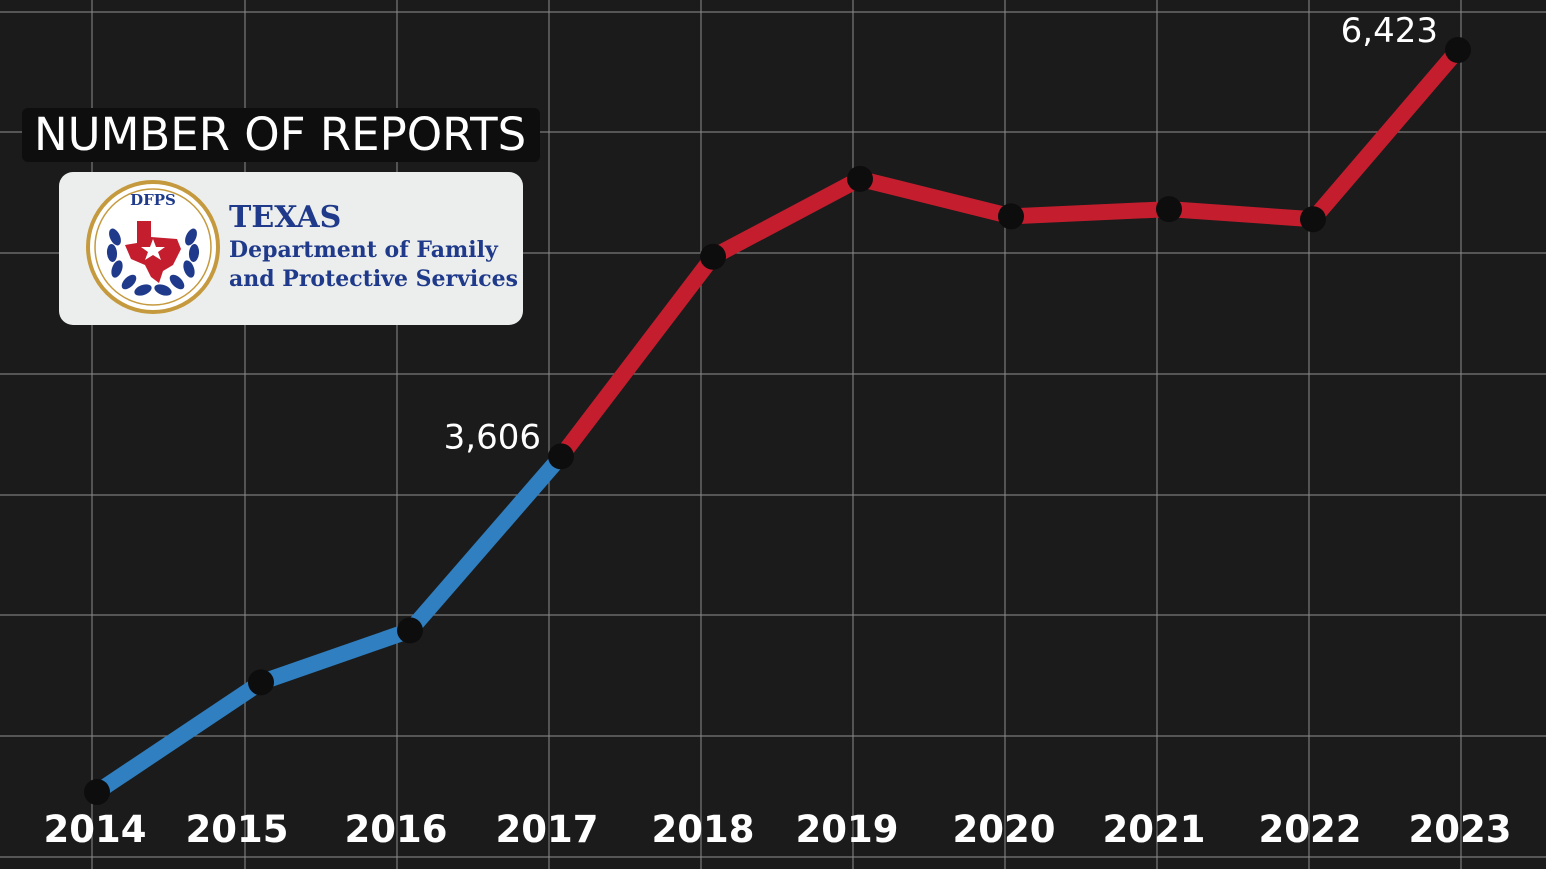 The image size is (1546, 869). Describe the element at coordinates (329, 624) in the screenshot. I see `series-line-blue-segment` at that location.